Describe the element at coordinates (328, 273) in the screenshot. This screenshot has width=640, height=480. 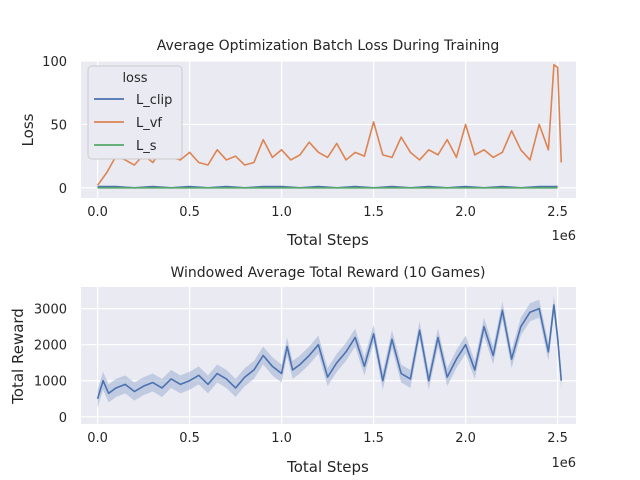
I see `chart-title: Windowed Average Total Reward (10 Games)` at that location.